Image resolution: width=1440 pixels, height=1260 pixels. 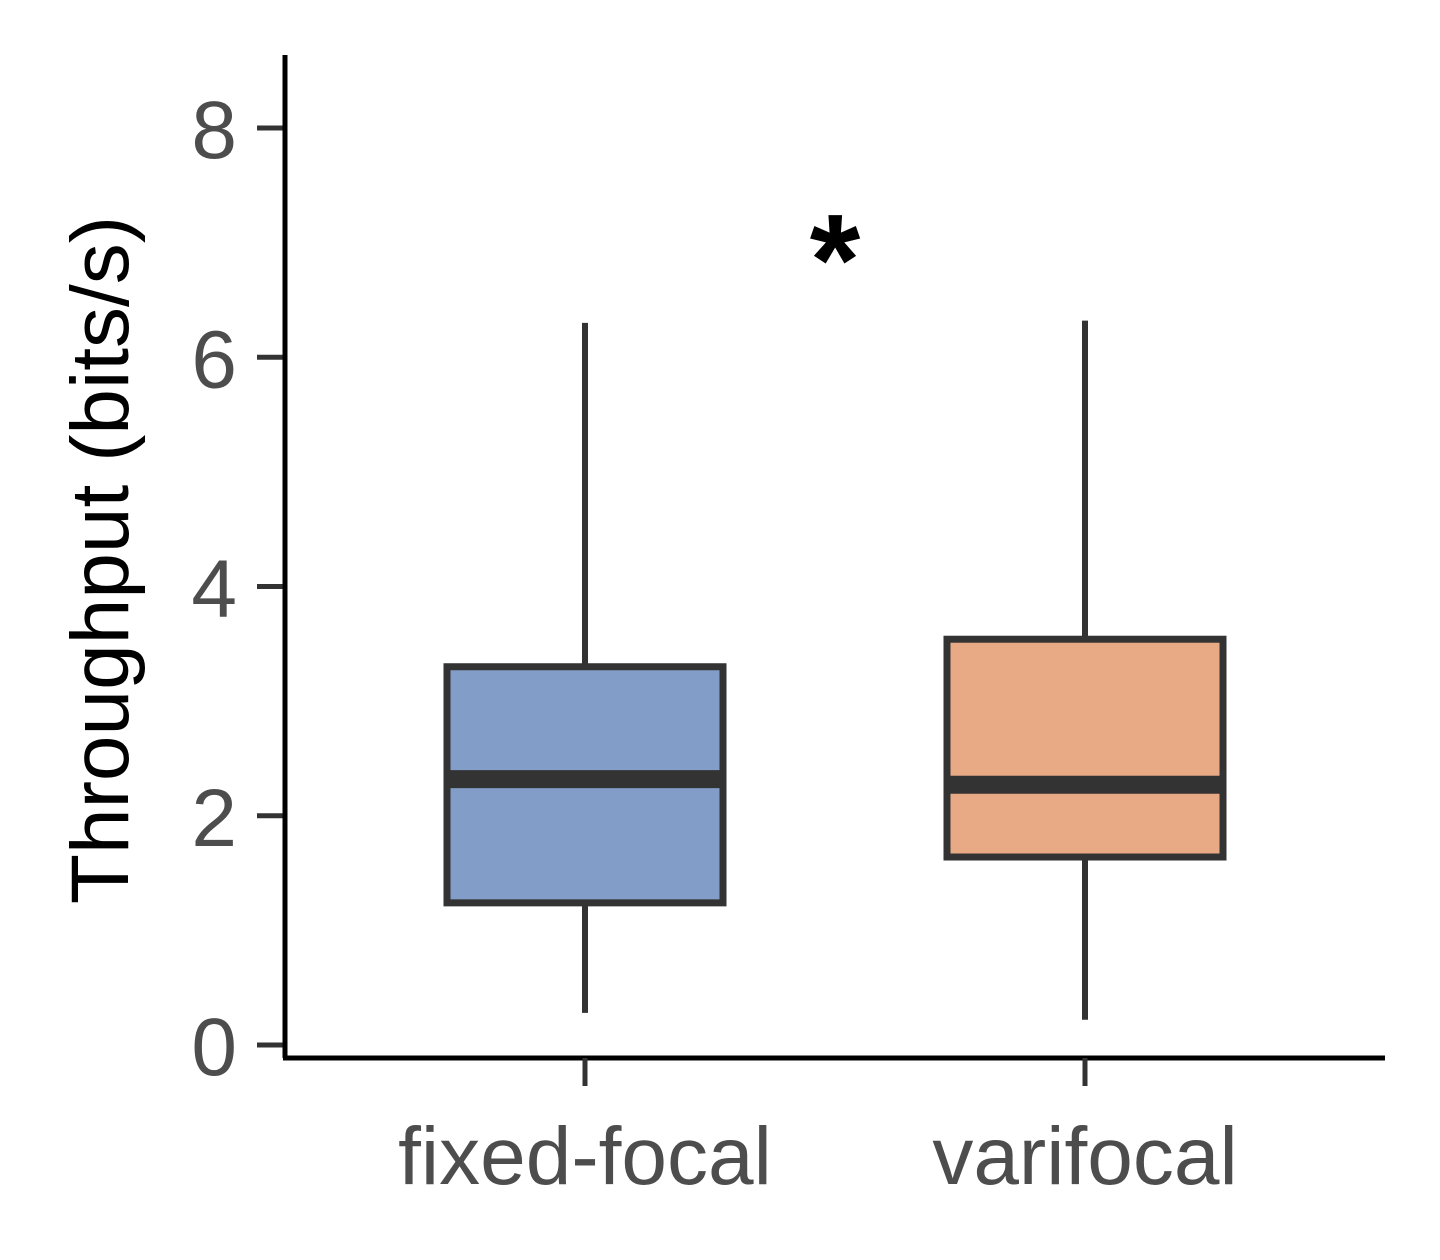 What do you see at coordinates (238, 589) in the screenshot?
I see `y-ticks: 0 2 4 6 8` at bounding box center [238, 589].